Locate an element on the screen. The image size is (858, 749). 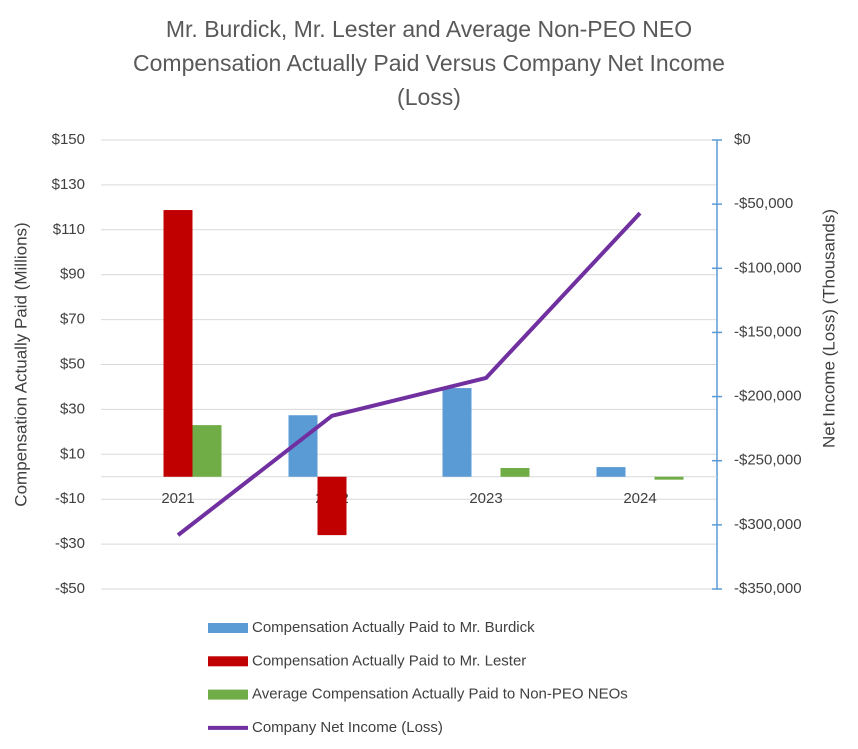
y-axis-label: Compensation Actually Paid (Millions) is located at coordinates (20, 364).